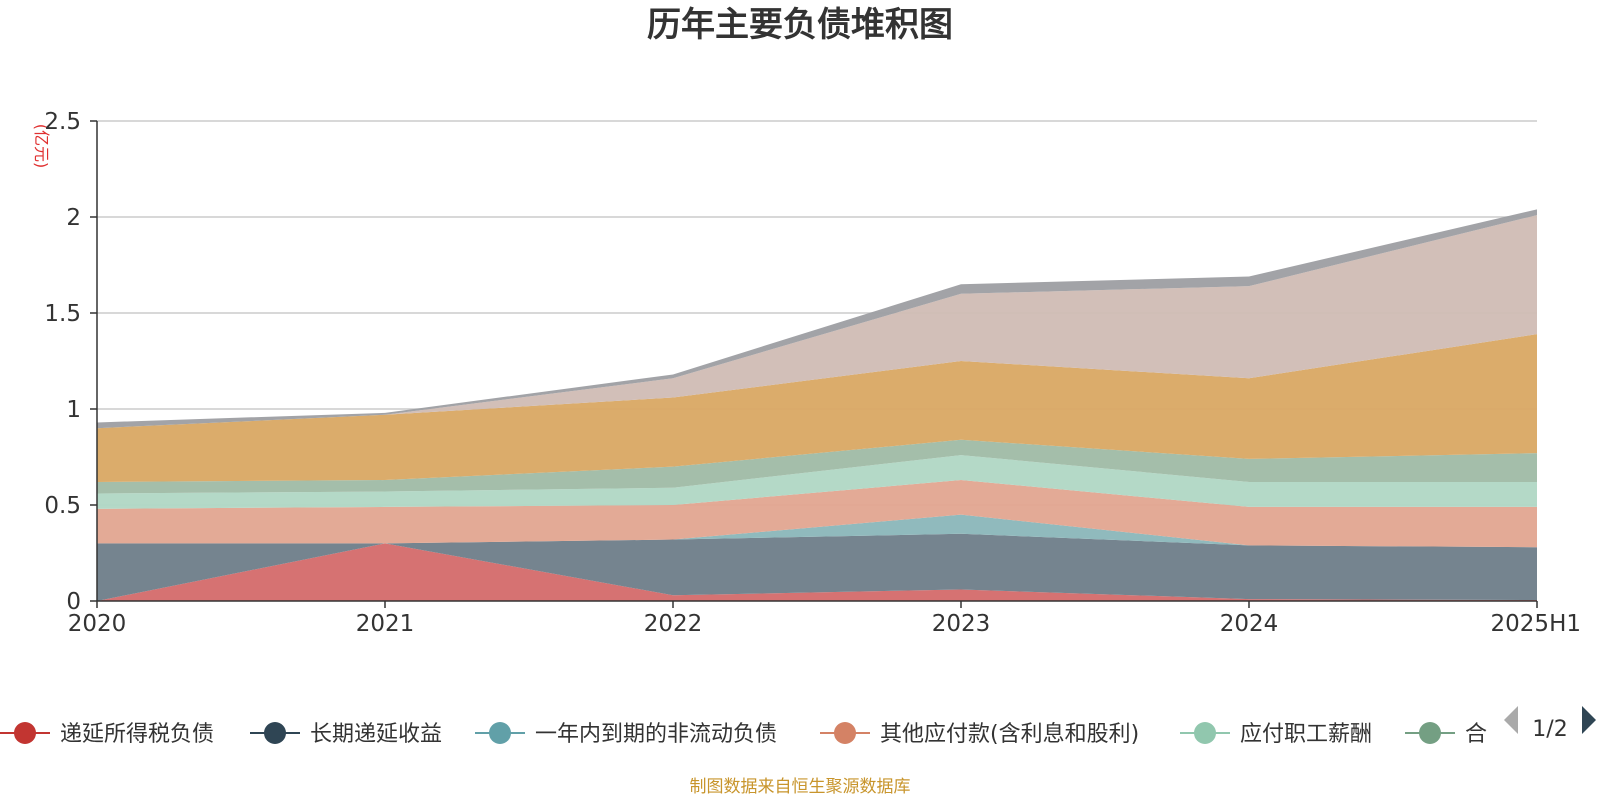 This screenshot has height=800, width=1600. I want to click on data-source-note: 制图数据来自恒生聚源数据库, so click(800, 787).